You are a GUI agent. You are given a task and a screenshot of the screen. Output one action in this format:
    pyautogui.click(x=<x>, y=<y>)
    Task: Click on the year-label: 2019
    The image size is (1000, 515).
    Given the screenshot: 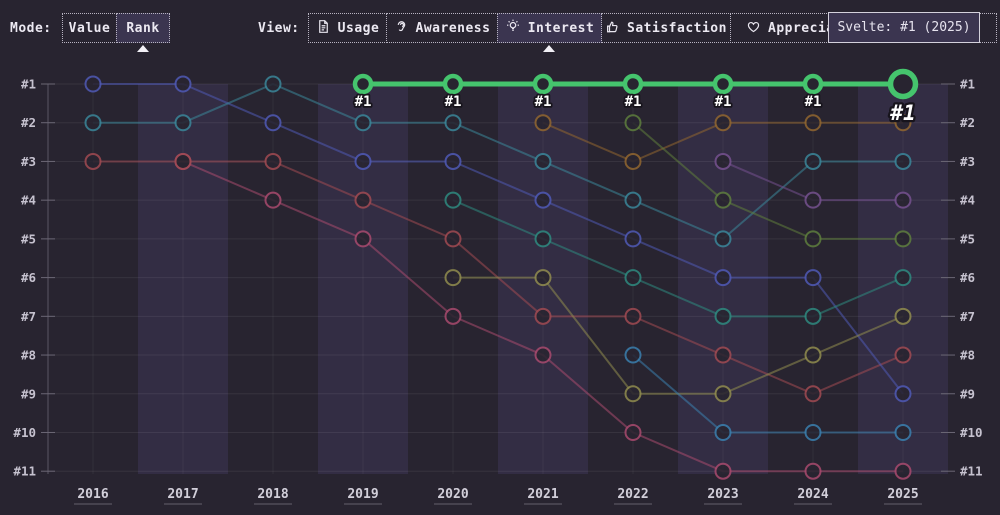 What is the action you would take?
    pyautogui.click(x=362, y=494)
    